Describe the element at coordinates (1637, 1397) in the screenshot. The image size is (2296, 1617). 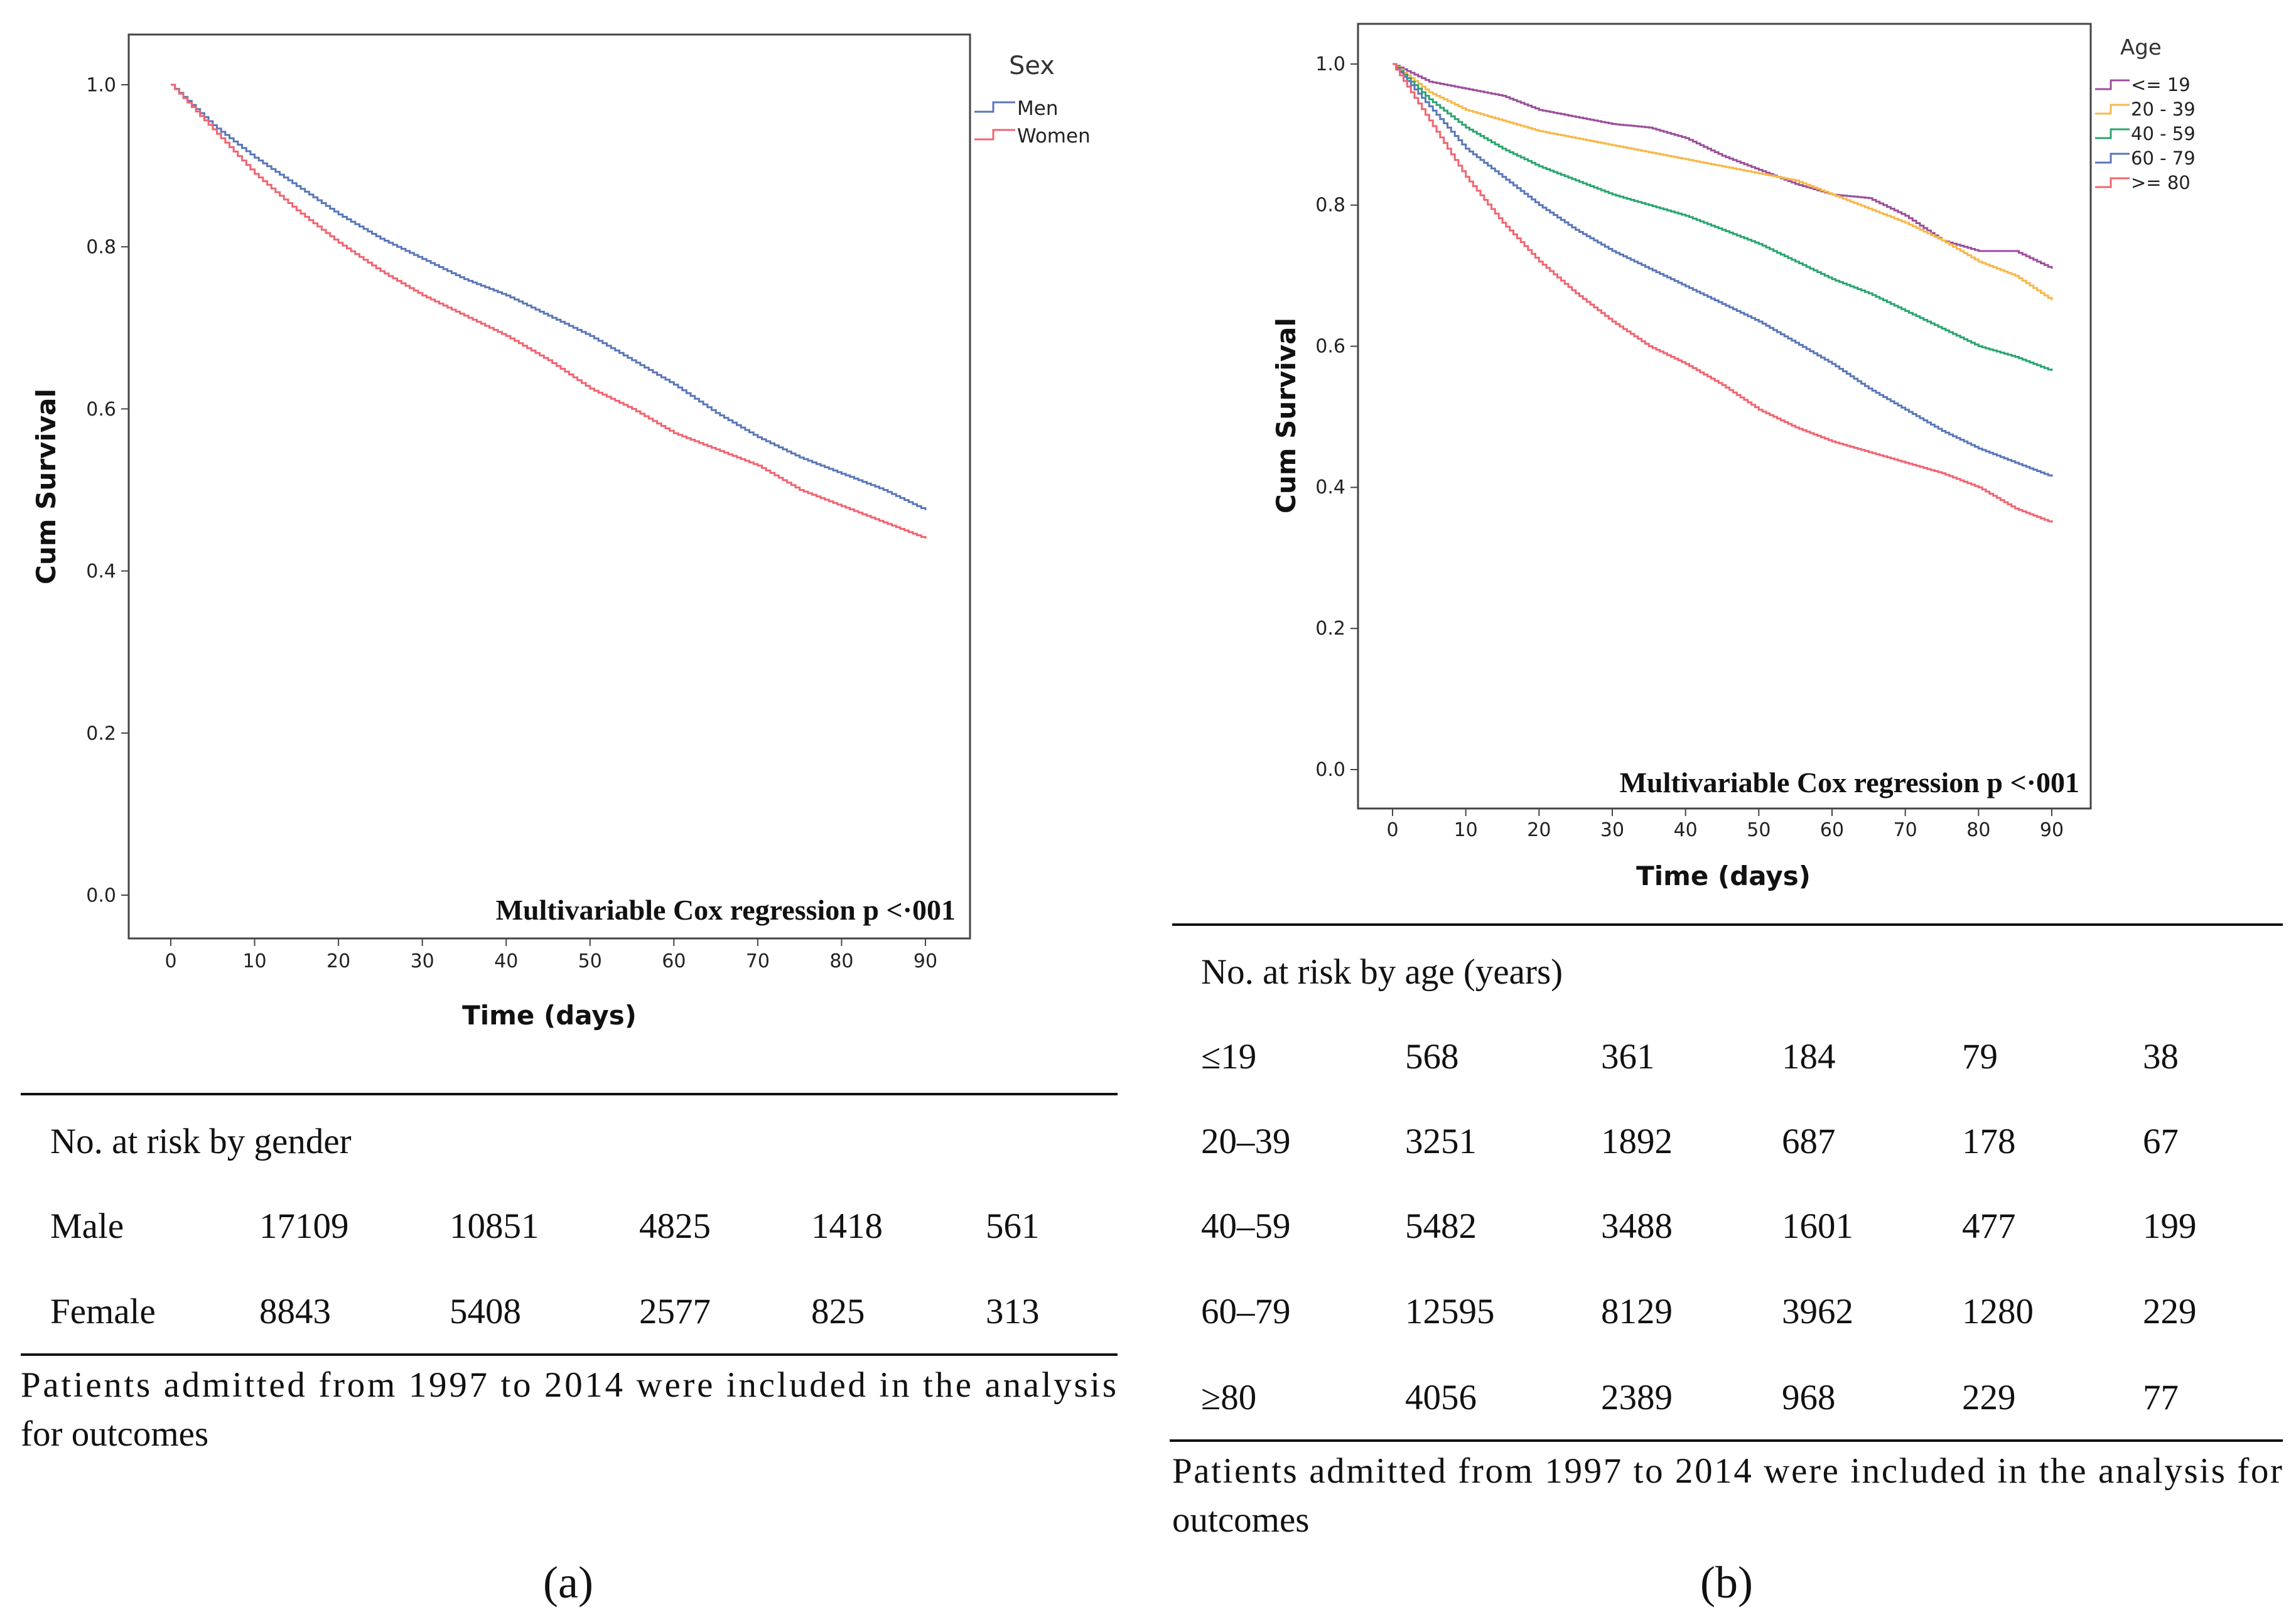
I see `table-cell: 2389` at that location.